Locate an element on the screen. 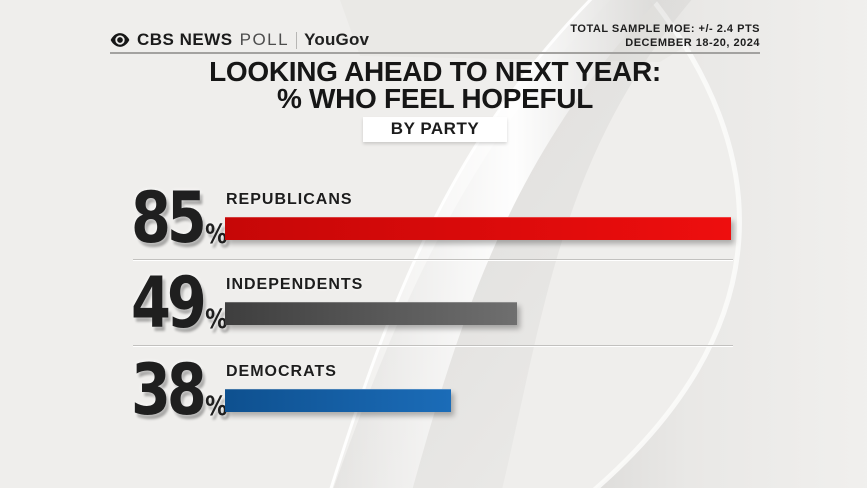 Image resolution: width=867 pixels, height=488 pixels. cbs-news-poll-logo: CBS NEWS POLL YouGov is located at coordinates (239, 40).